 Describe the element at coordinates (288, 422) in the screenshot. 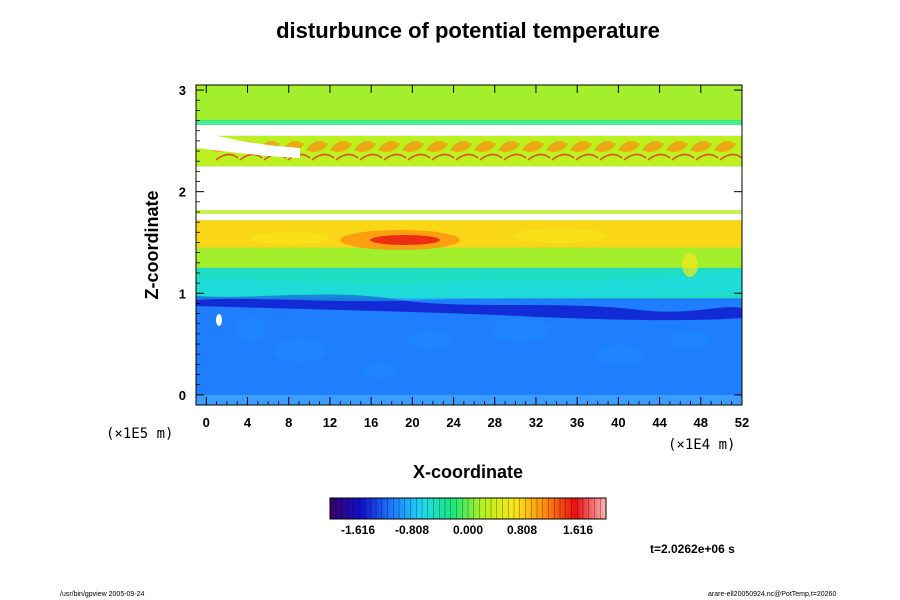

I see `x-tick-label: 8` at that location.